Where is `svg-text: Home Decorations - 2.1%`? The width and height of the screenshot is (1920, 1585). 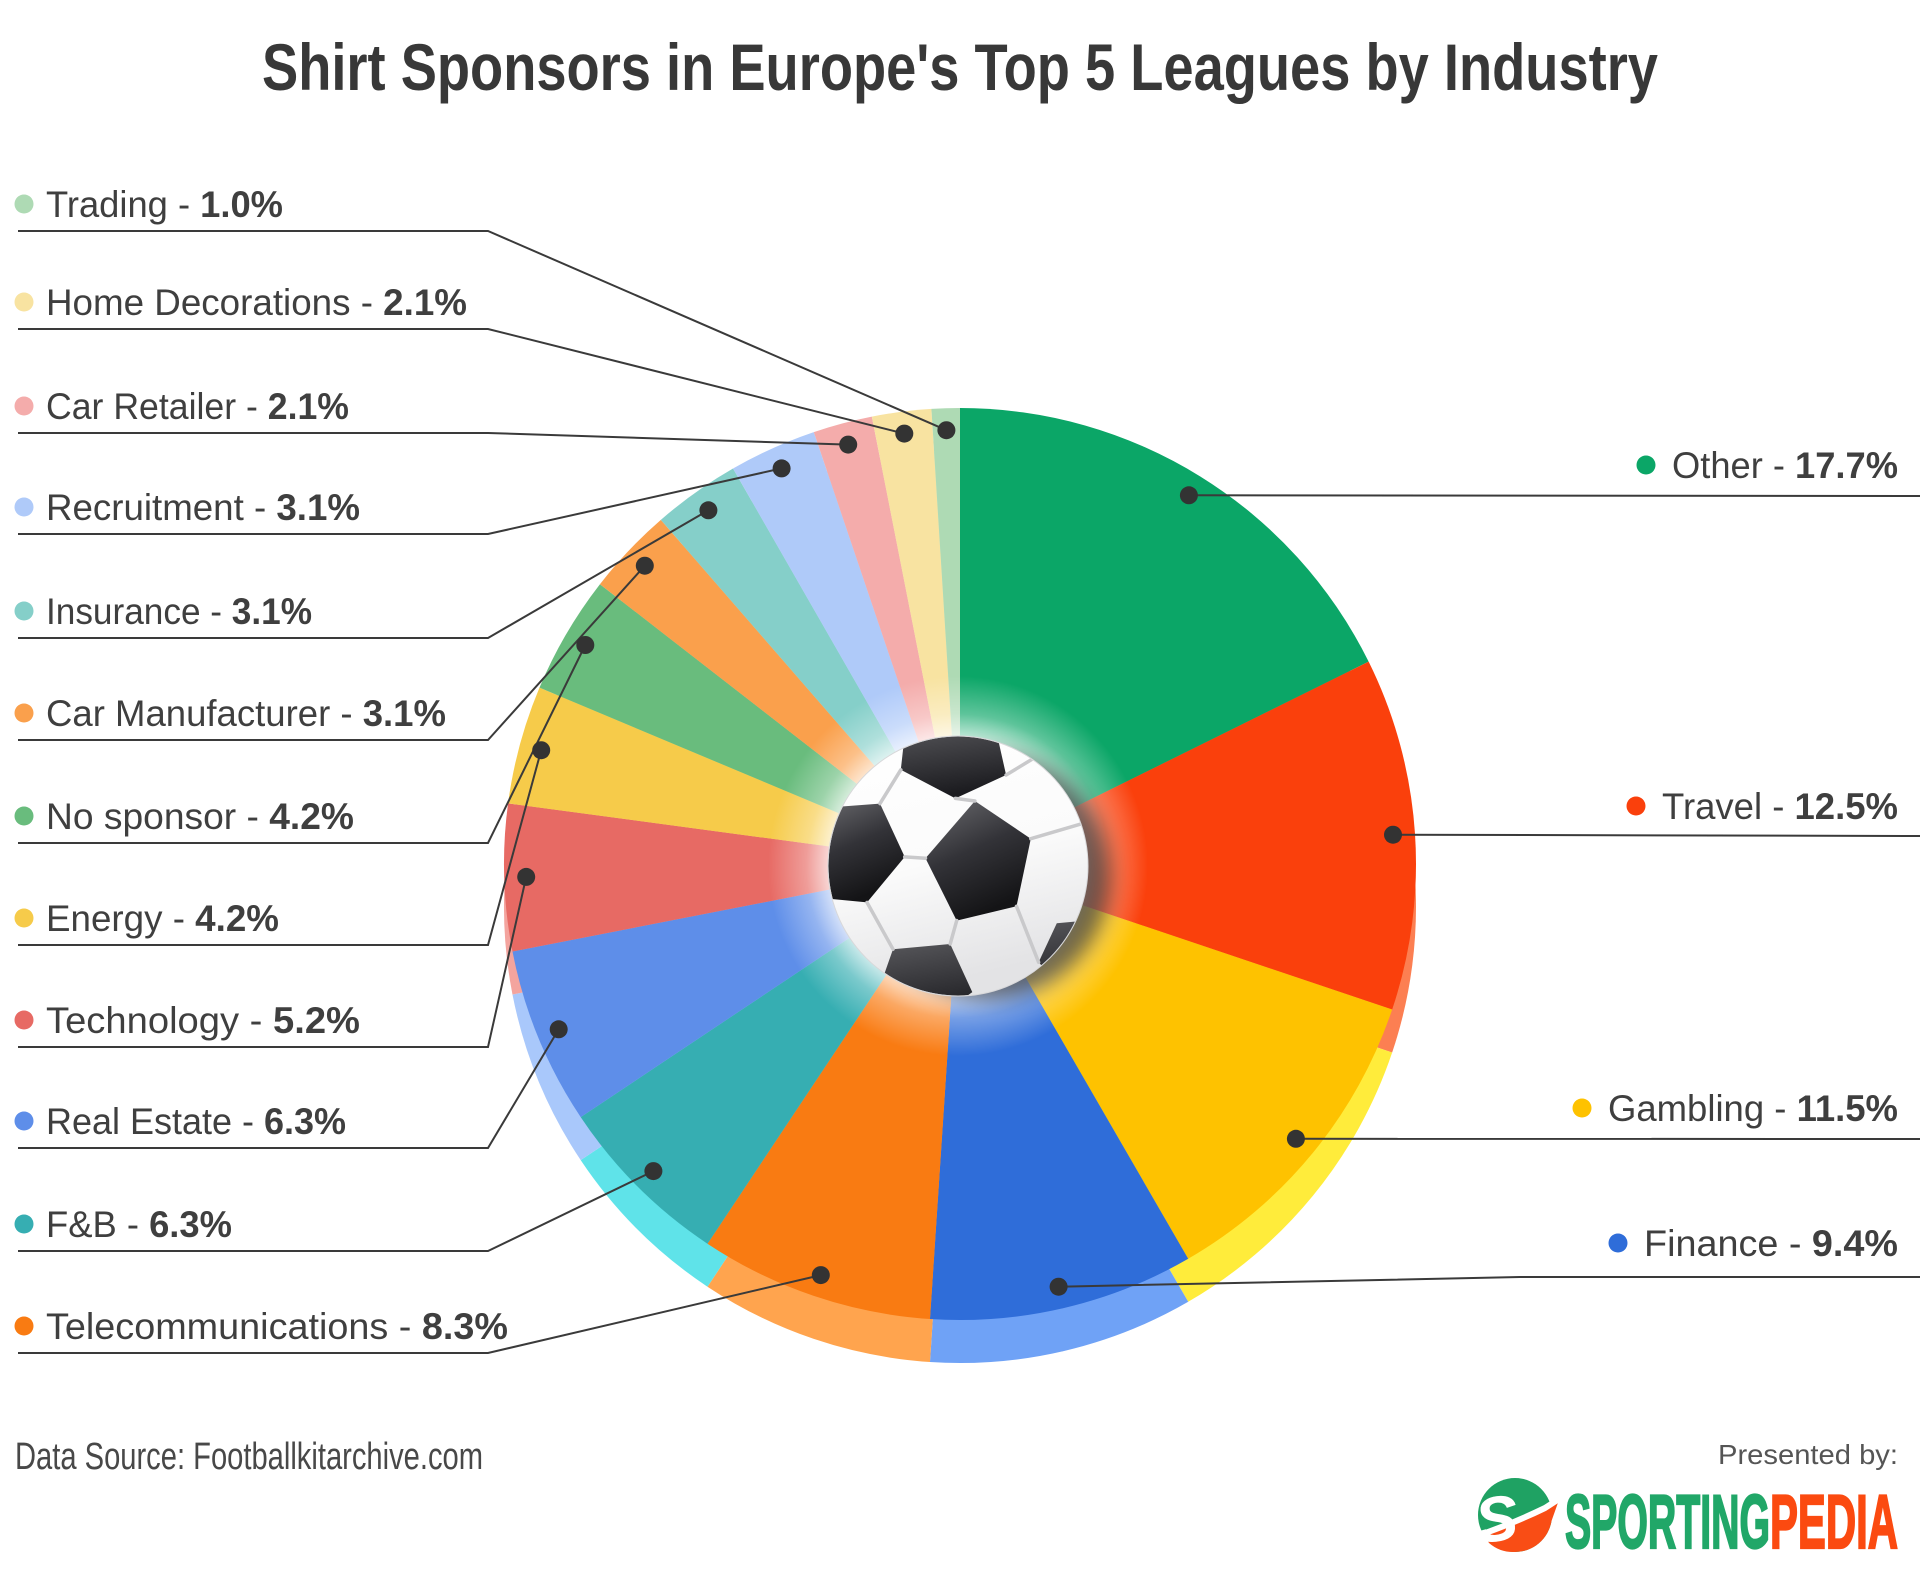 svg-text: Home Decorations - 2.1% is located at coordinates (256, 302).